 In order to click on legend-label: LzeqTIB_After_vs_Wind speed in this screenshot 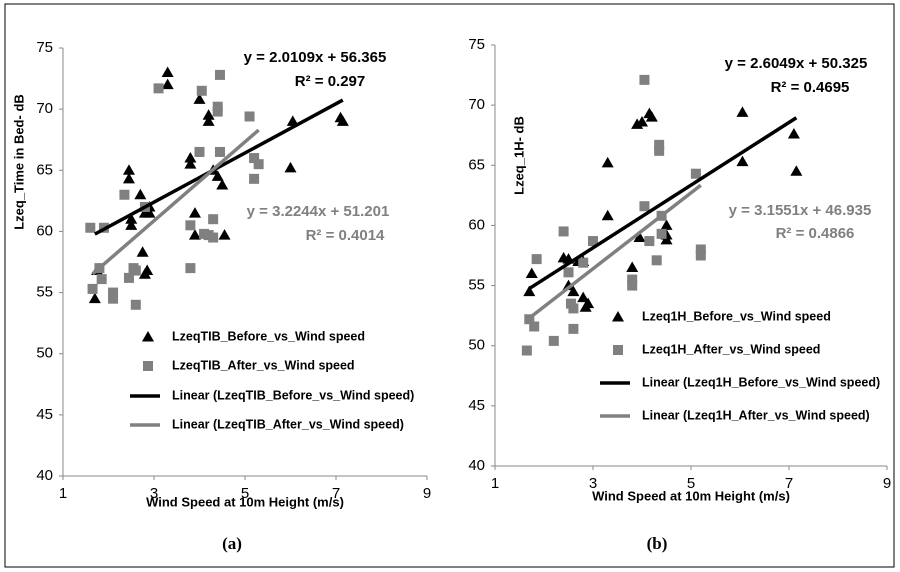, I will do `click(263, 365)`.